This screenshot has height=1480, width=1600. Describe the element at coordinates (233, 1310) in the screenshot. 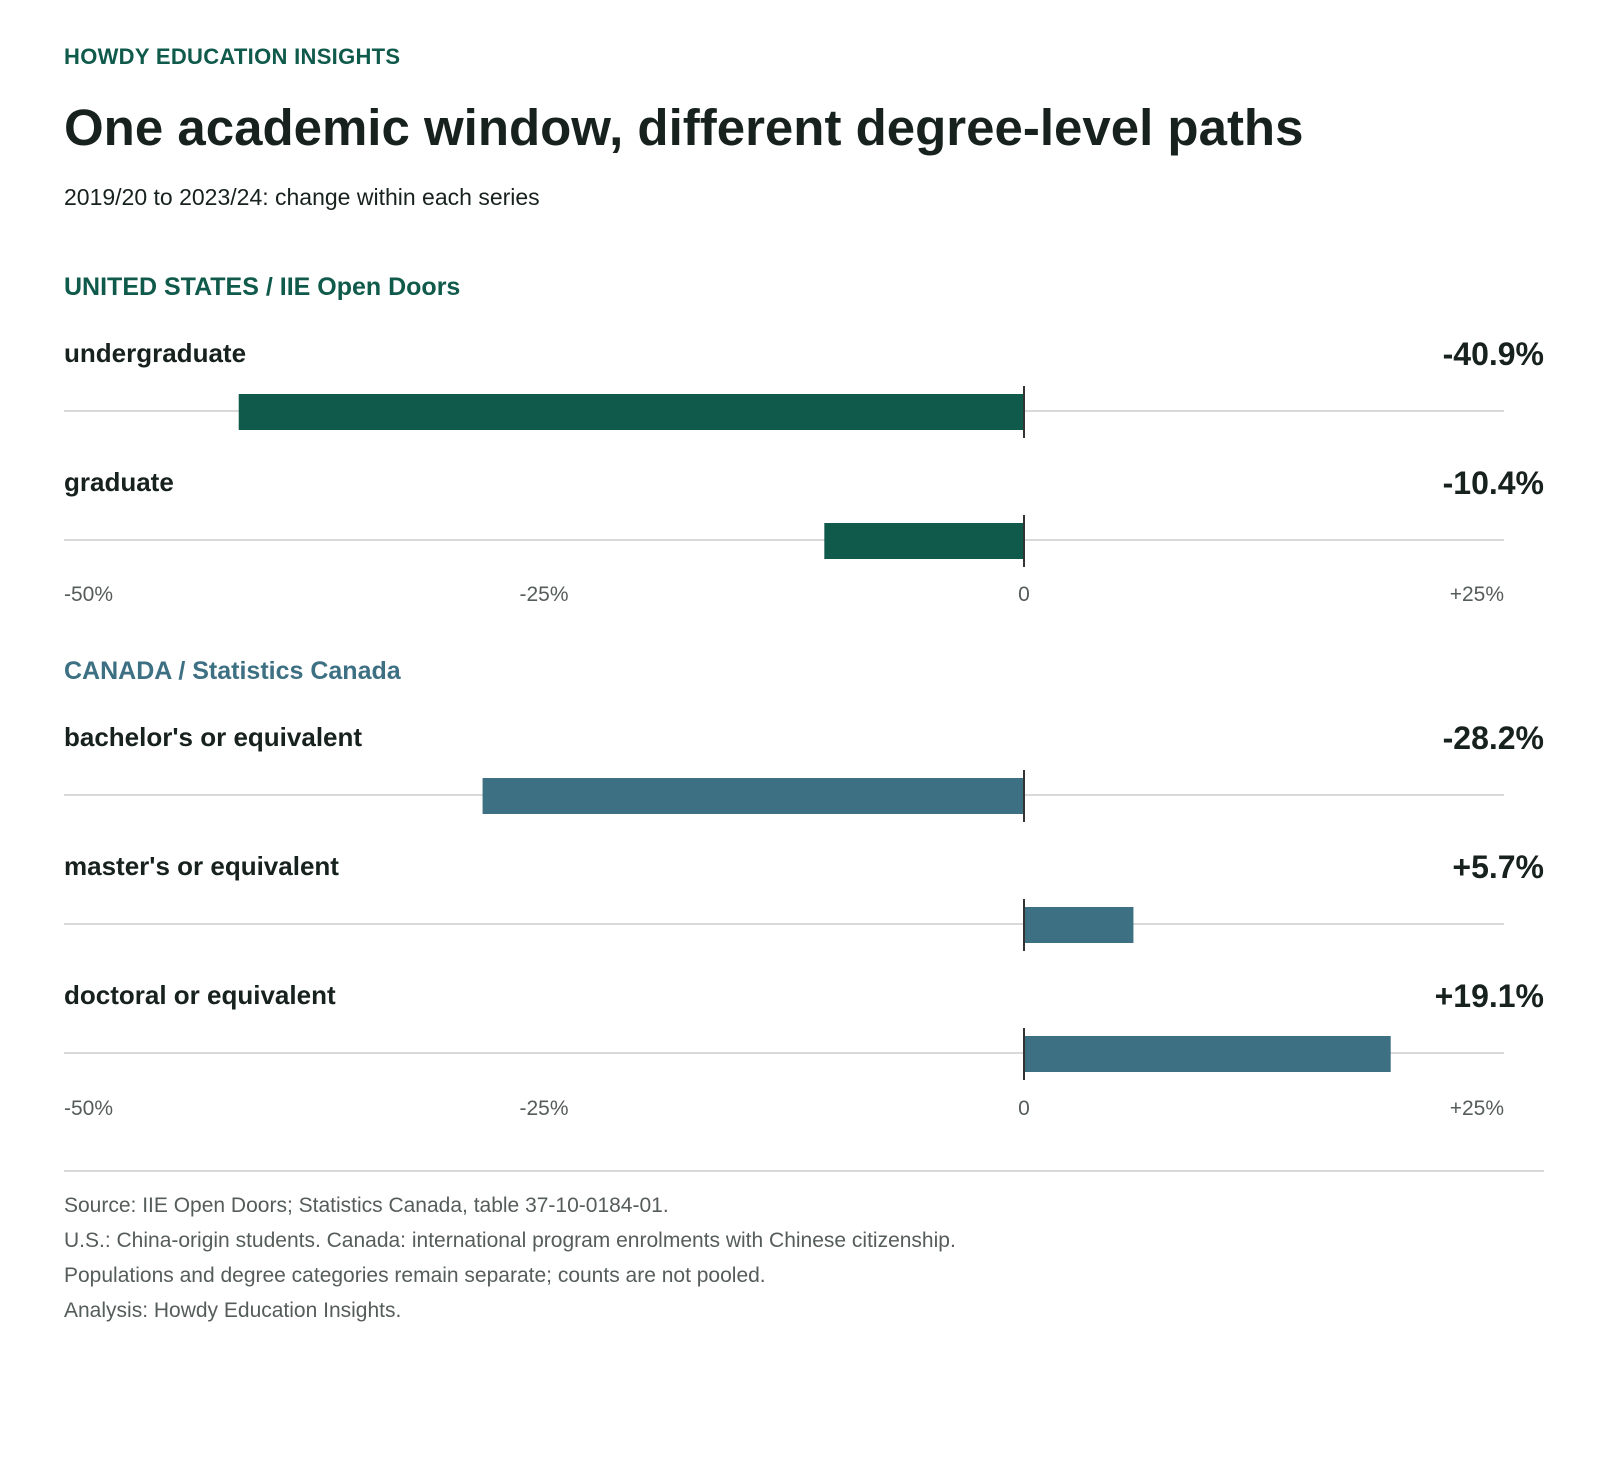

I see `source-line-4: Analysis: Howdy Education Insights.` at that location.